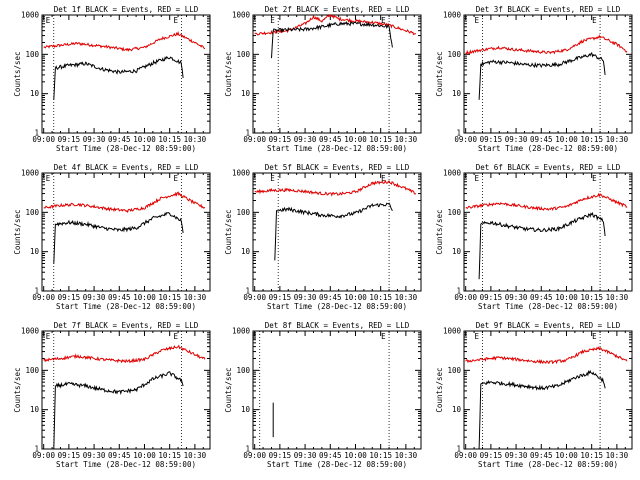  I want to click on panel-title: Det 6f BLACK = Events, RED = LLD, so click(548, 167).